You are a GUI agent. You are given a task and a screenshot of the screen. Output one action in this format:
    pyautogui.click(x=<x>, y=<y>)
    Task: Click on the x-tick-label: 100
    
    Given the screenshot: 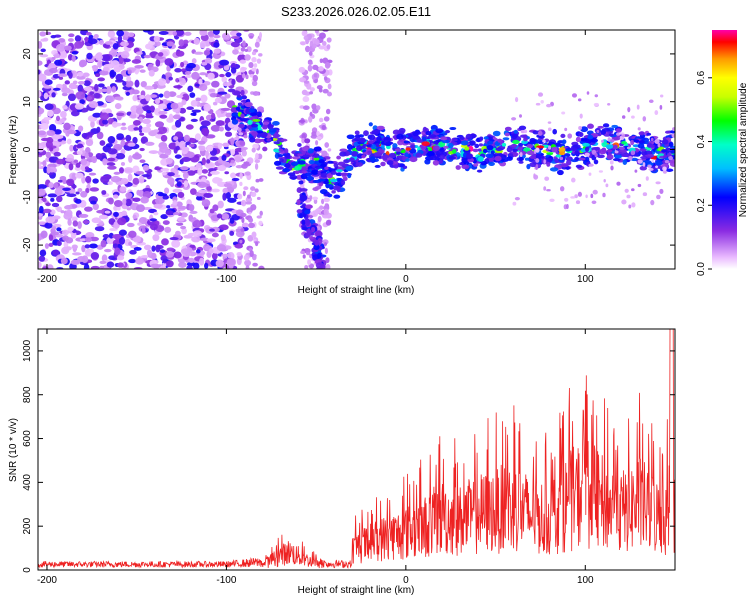 What is the action you would take?
    pyautogui.click(x=585, y=279)
    